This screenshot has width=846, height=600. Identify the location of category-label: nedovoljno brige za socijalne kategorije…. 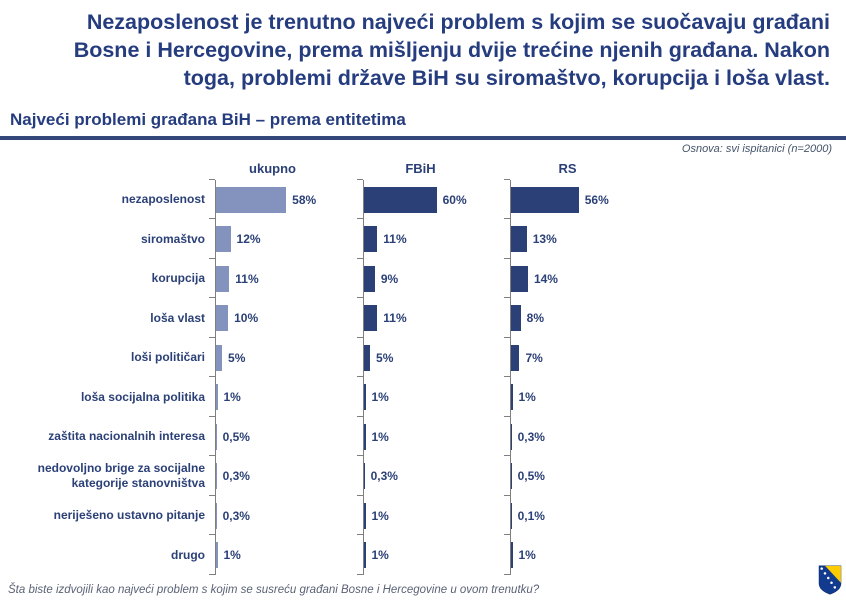
(121, 476).